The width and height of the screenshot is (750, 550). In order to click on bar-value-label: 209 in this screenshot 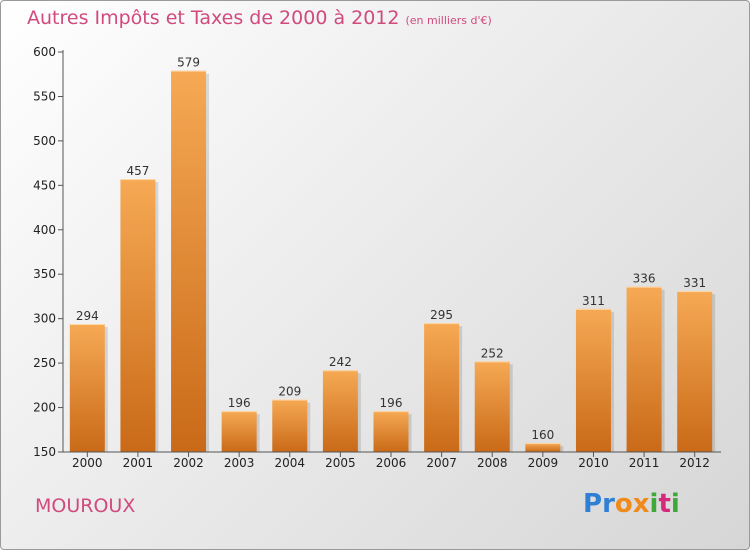, I will do `click(289, 392)`.